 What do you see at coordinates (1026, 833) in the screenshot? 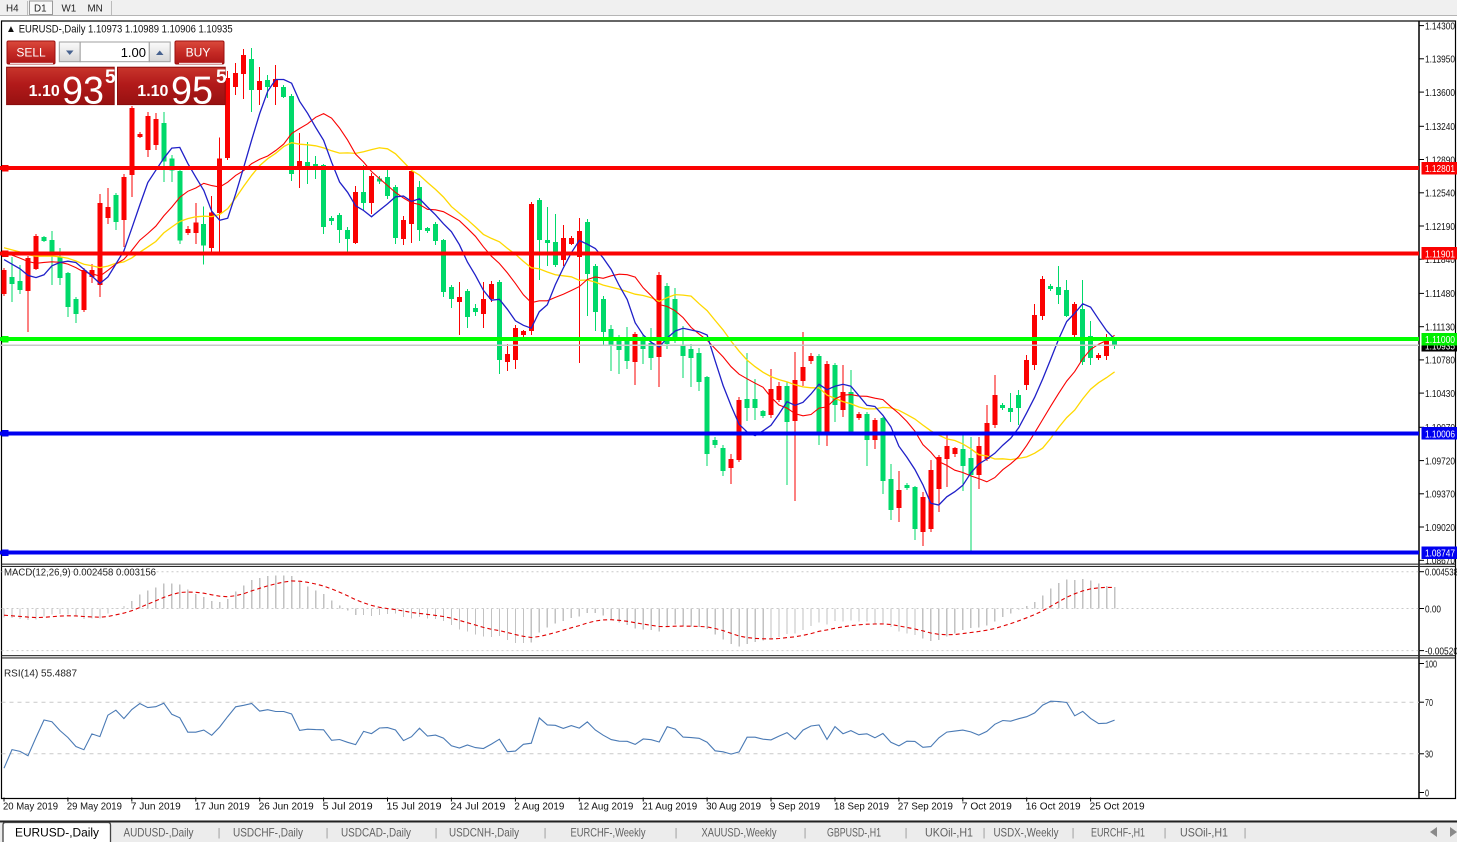
I see `svg-text: USDX-,Weekly` at bounding box center [1026, 833].